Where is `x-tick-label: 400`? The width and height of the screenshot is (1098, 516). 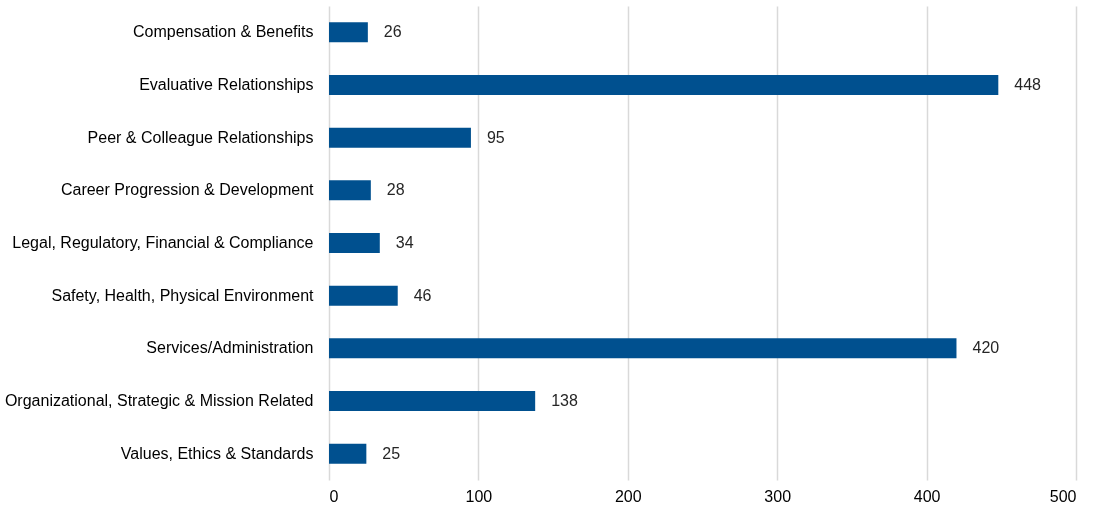
x-tick-label: 400 is located at coordinates (927, 496).